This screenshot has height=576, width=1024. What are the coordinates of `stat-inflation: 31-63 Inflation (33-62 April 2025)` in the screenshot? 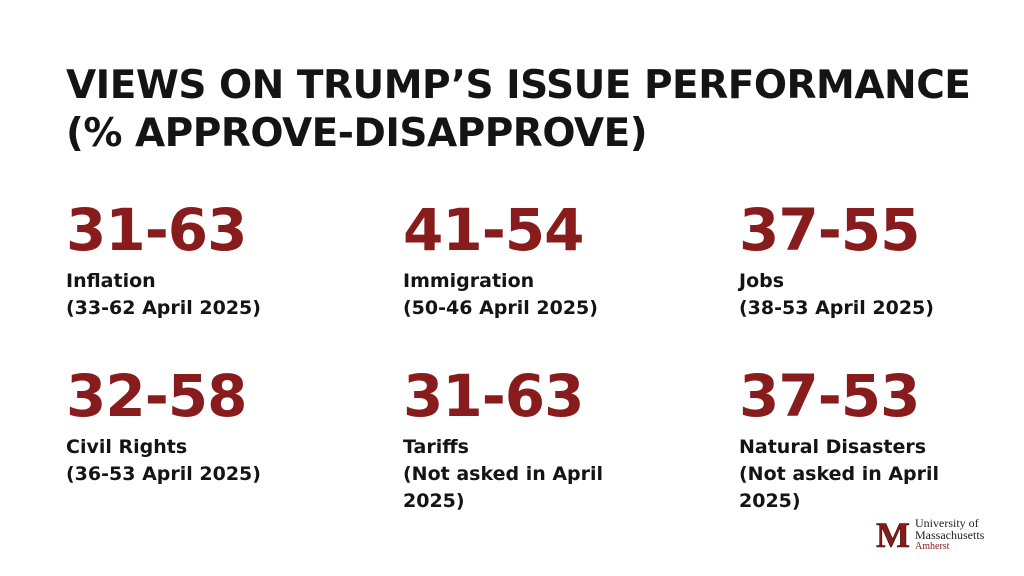 It's located at (216, 261).